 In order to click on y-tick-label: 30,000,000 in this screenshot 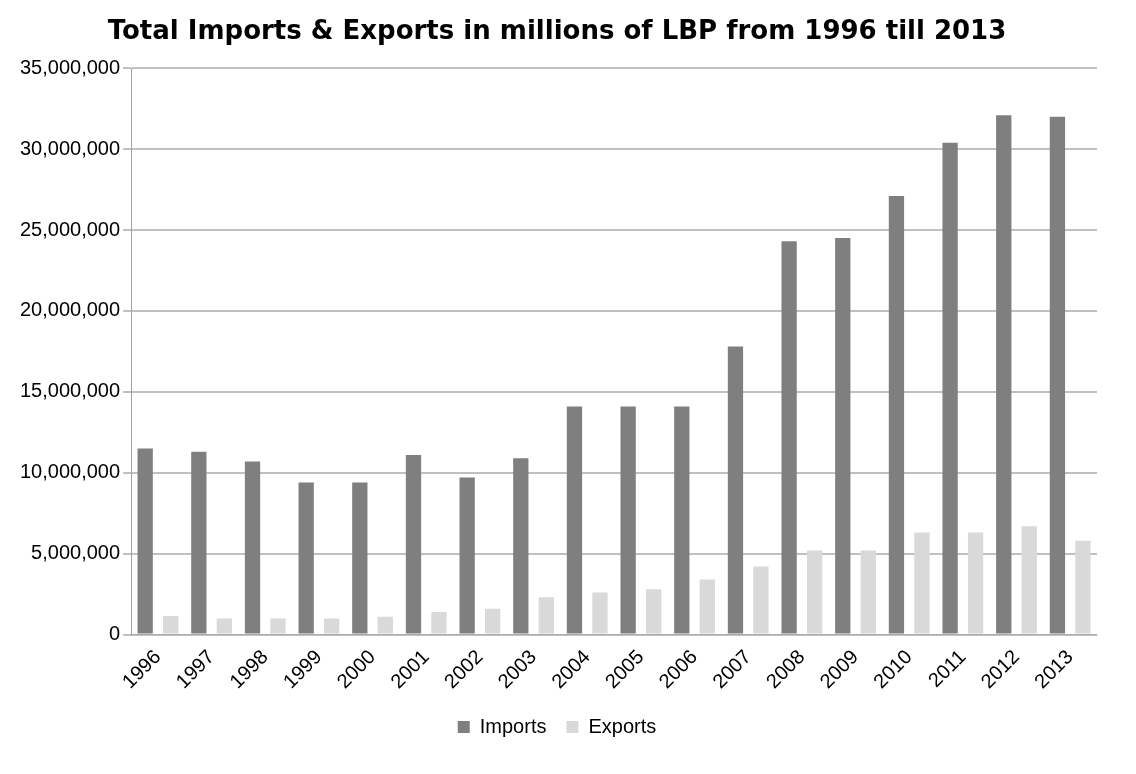, I will do `click(70, 147)`.